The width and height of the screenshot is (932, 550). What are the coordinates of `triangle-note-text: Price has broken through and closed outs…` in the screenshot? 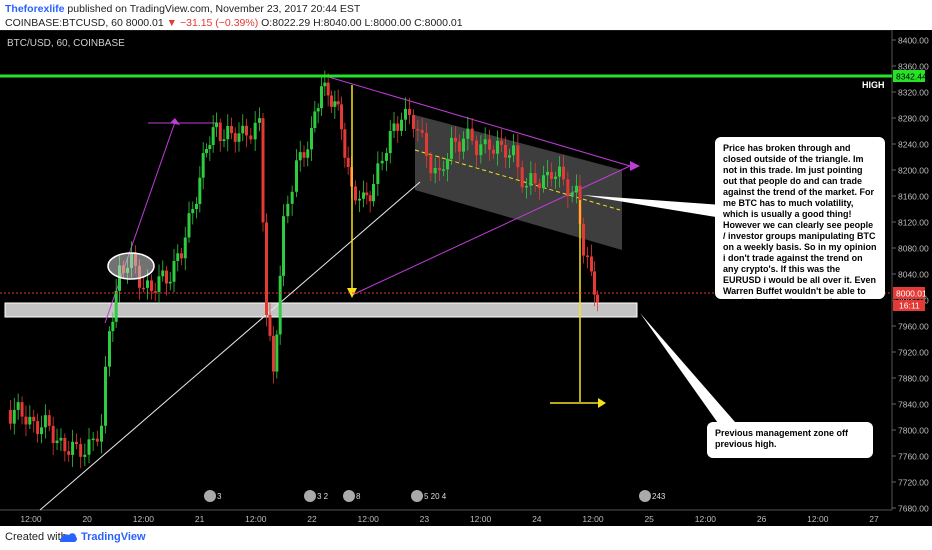 It's located at (800, 225).